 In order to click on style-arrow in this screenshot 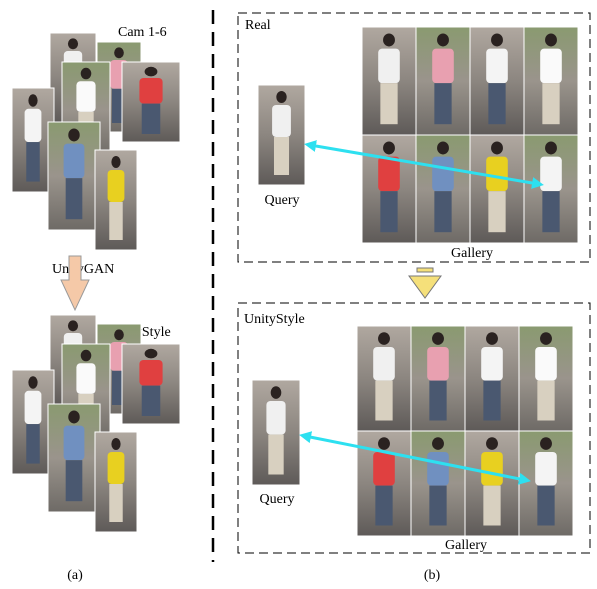, I will do `click(425, 283)`.